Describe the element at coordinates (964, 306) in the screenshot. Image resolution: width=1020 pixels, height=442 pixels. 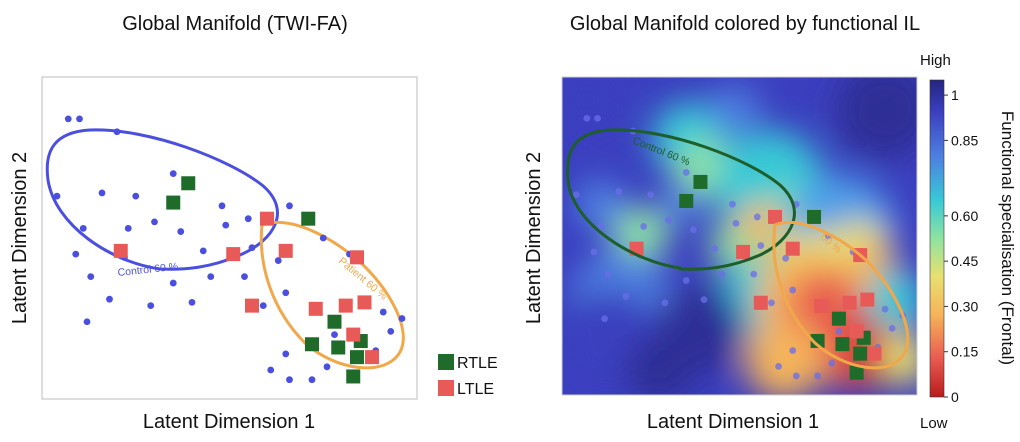
I see `colorbar-tick-label-4: 0.30` at that location.